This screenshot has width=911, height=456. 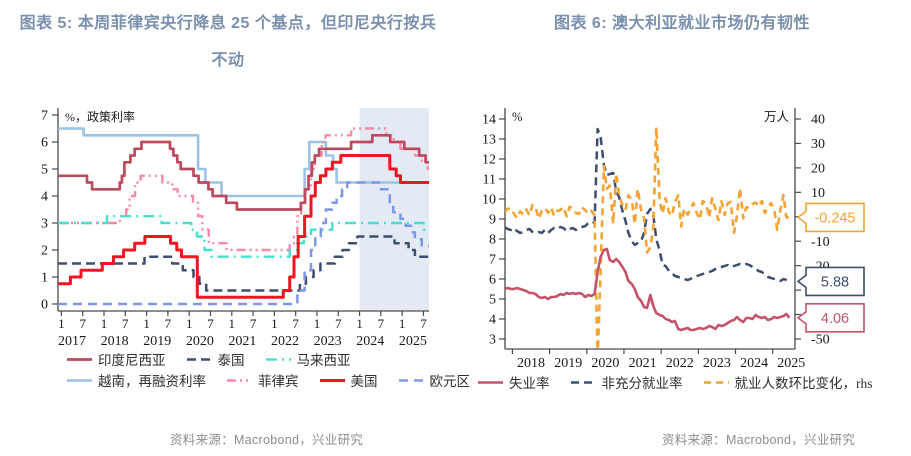 I want to click on callout--0.245: -0.245, so click(x=830, y=217).